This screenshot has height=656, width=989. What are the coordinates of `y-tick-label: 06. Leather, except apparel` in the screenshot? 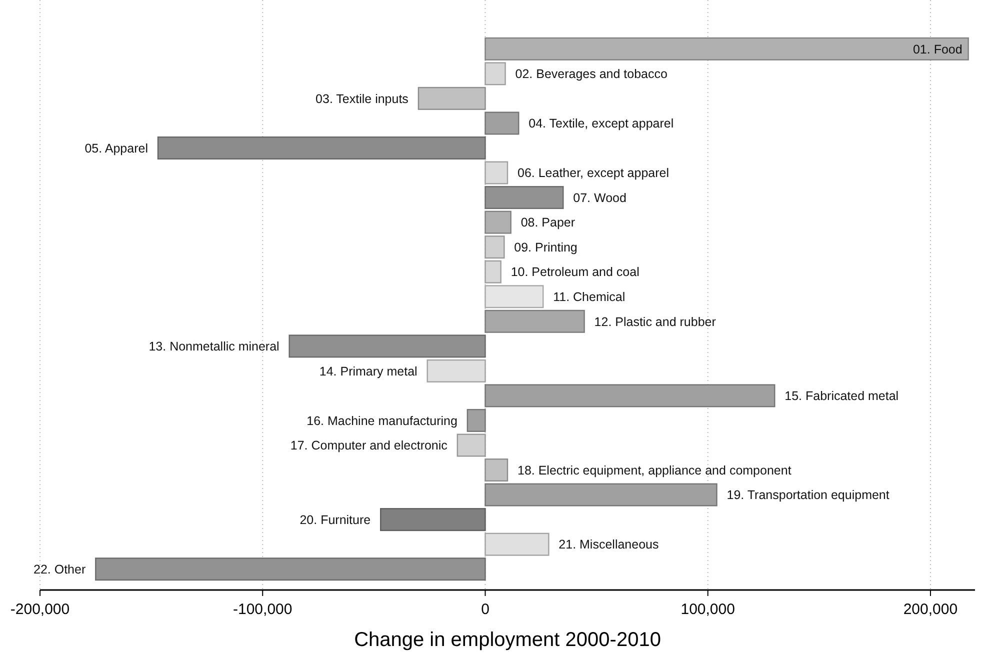 It's located at (594, 173).